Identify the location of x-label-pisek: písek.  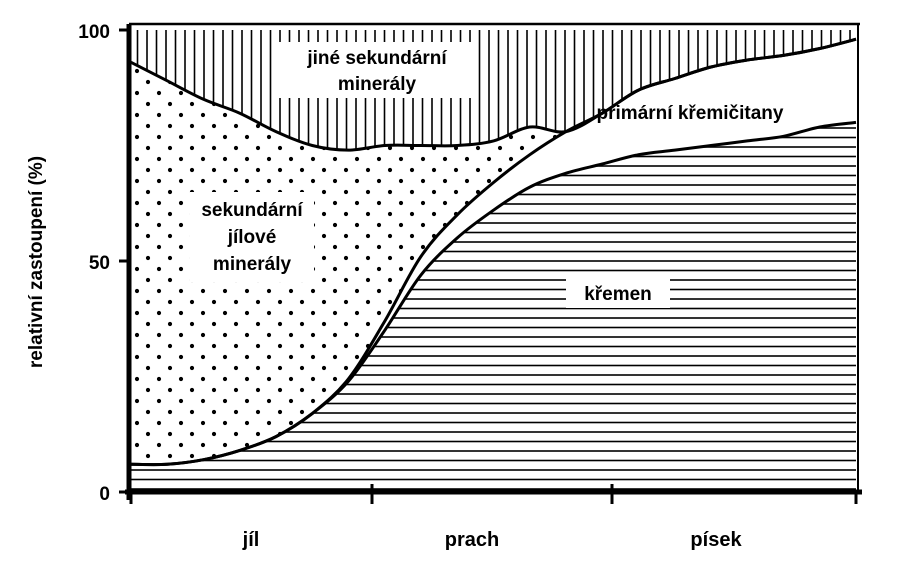
(716, 540).